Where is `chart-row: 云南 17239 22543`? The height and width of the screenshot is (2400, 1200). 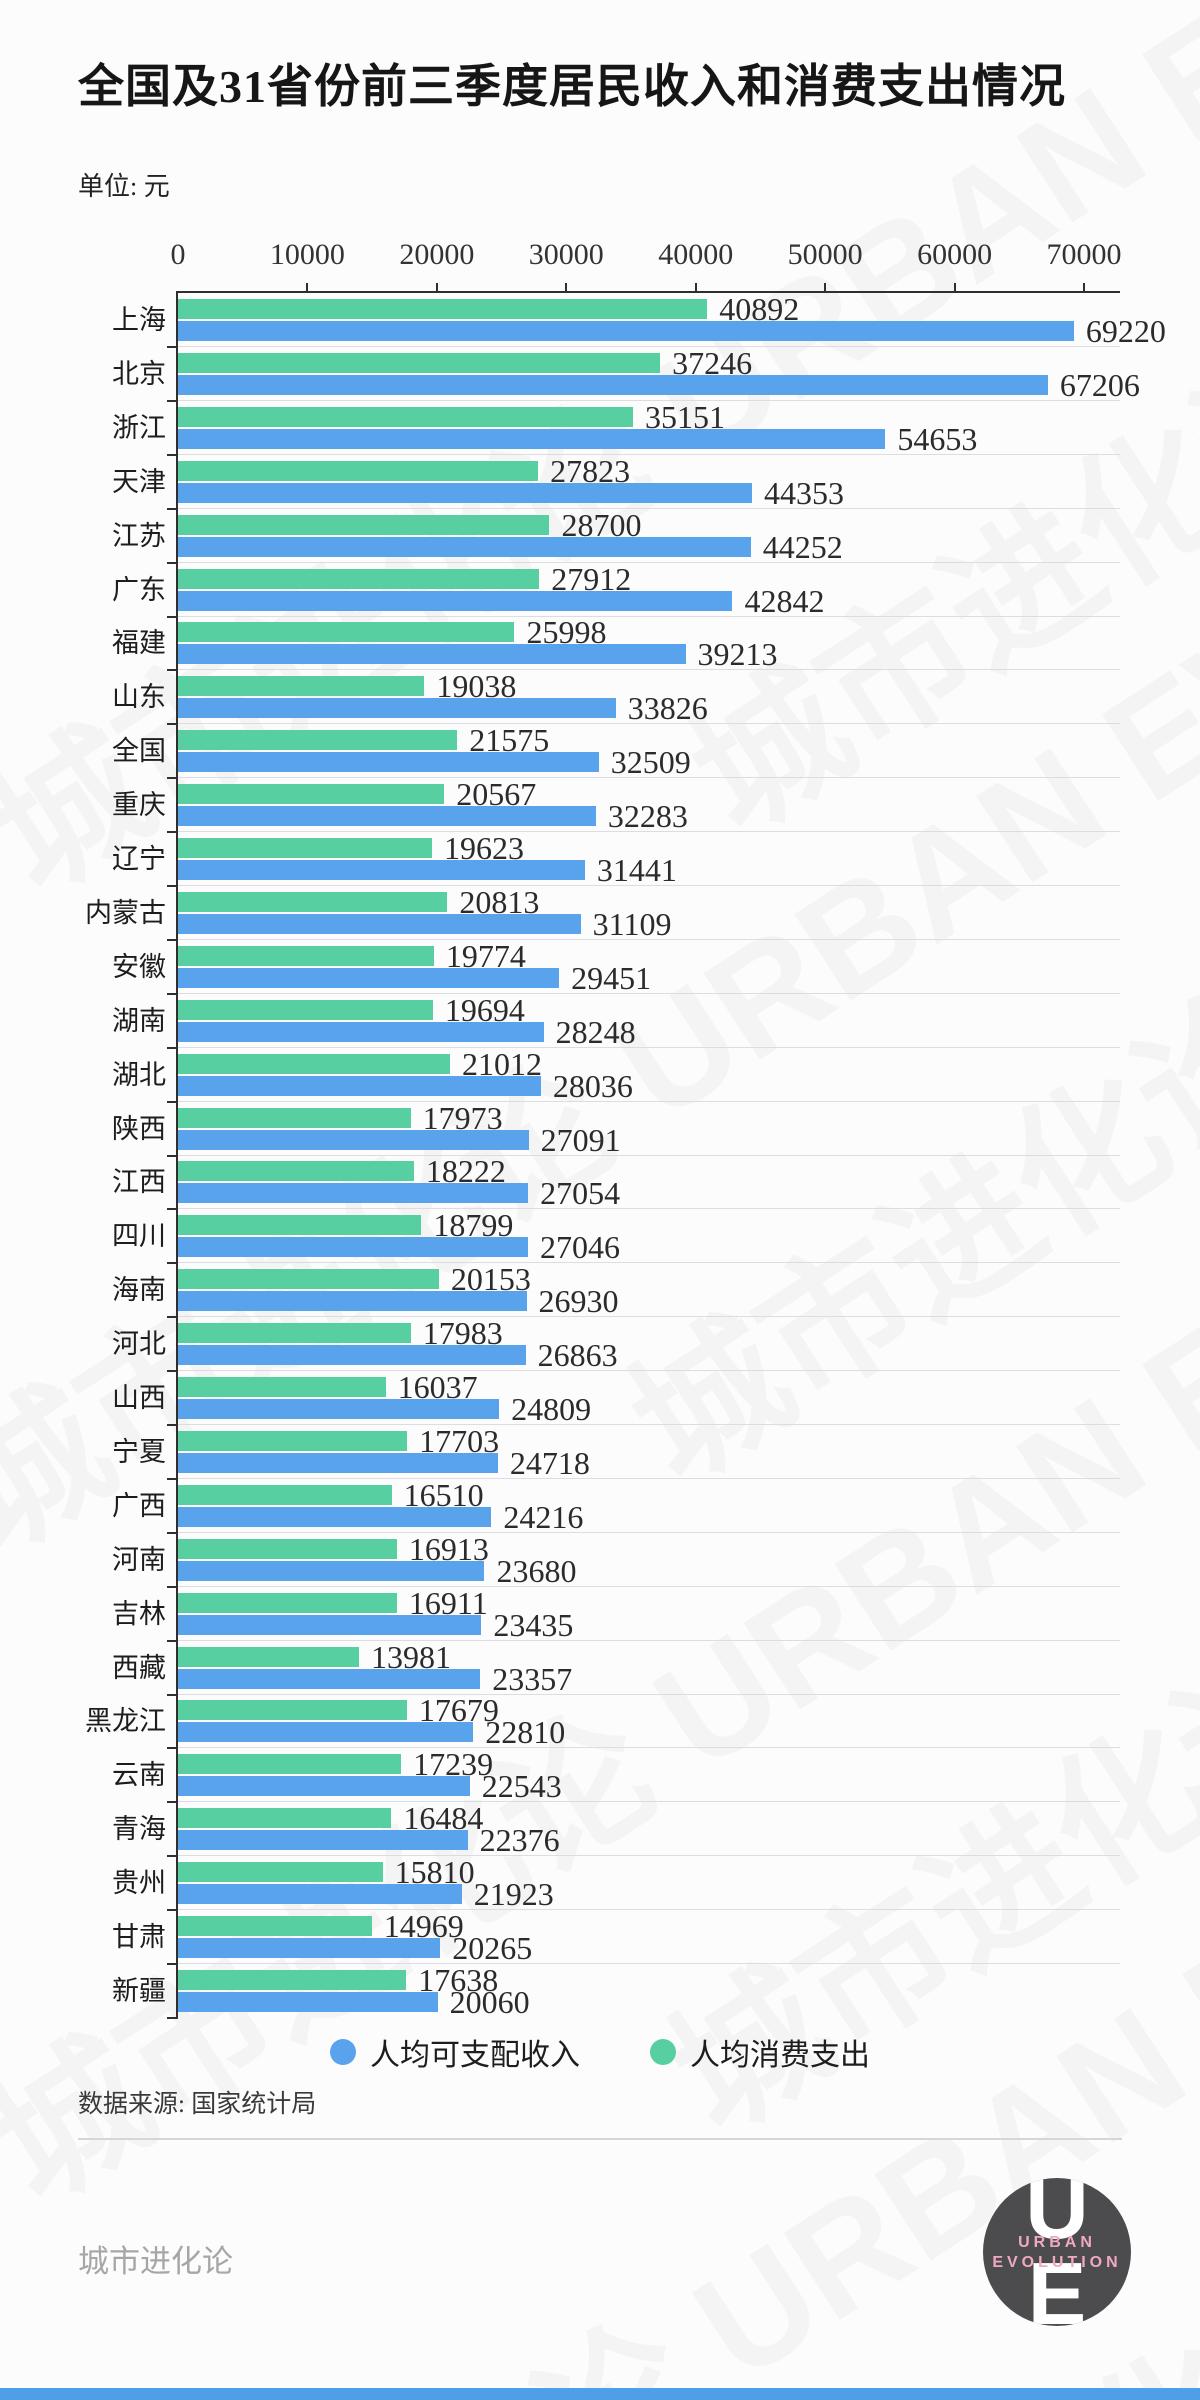 chart-row: 云南 17239 22543 is located at coordinates (600, 1775).